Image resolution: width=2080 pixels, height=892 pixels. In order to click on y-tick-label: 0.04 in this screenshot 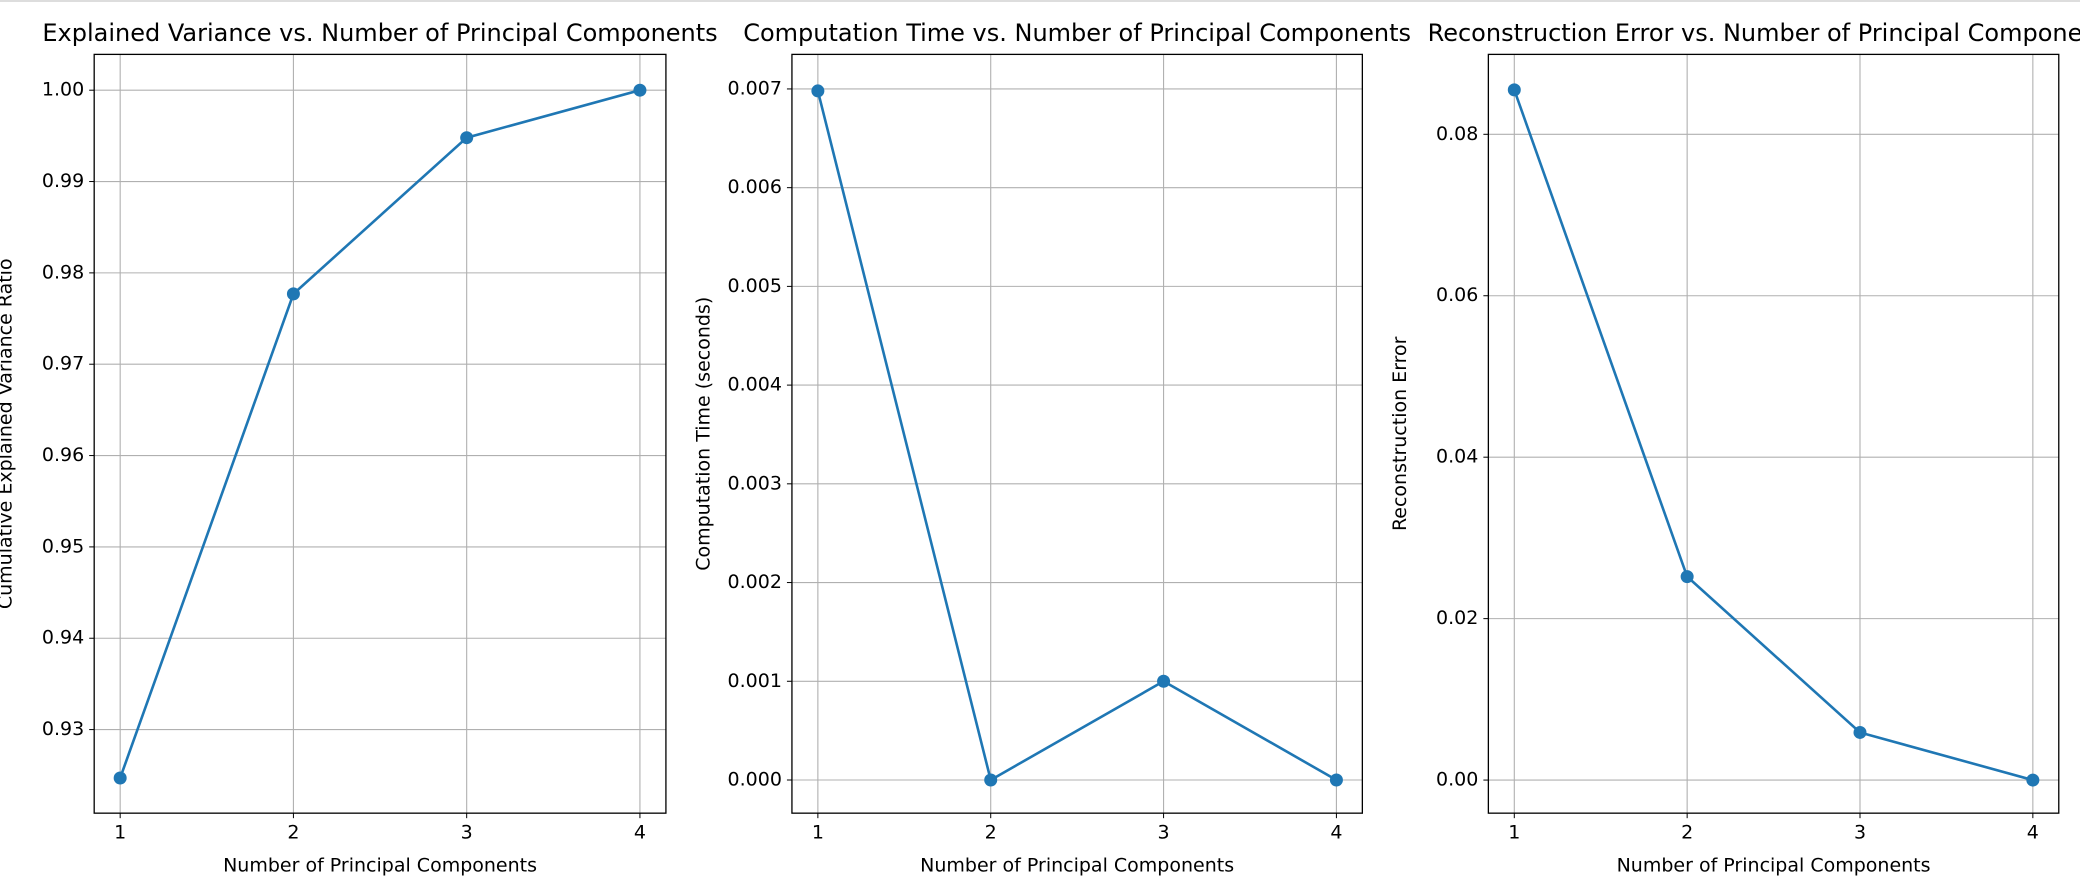, I will do `click(1457, 457)`.